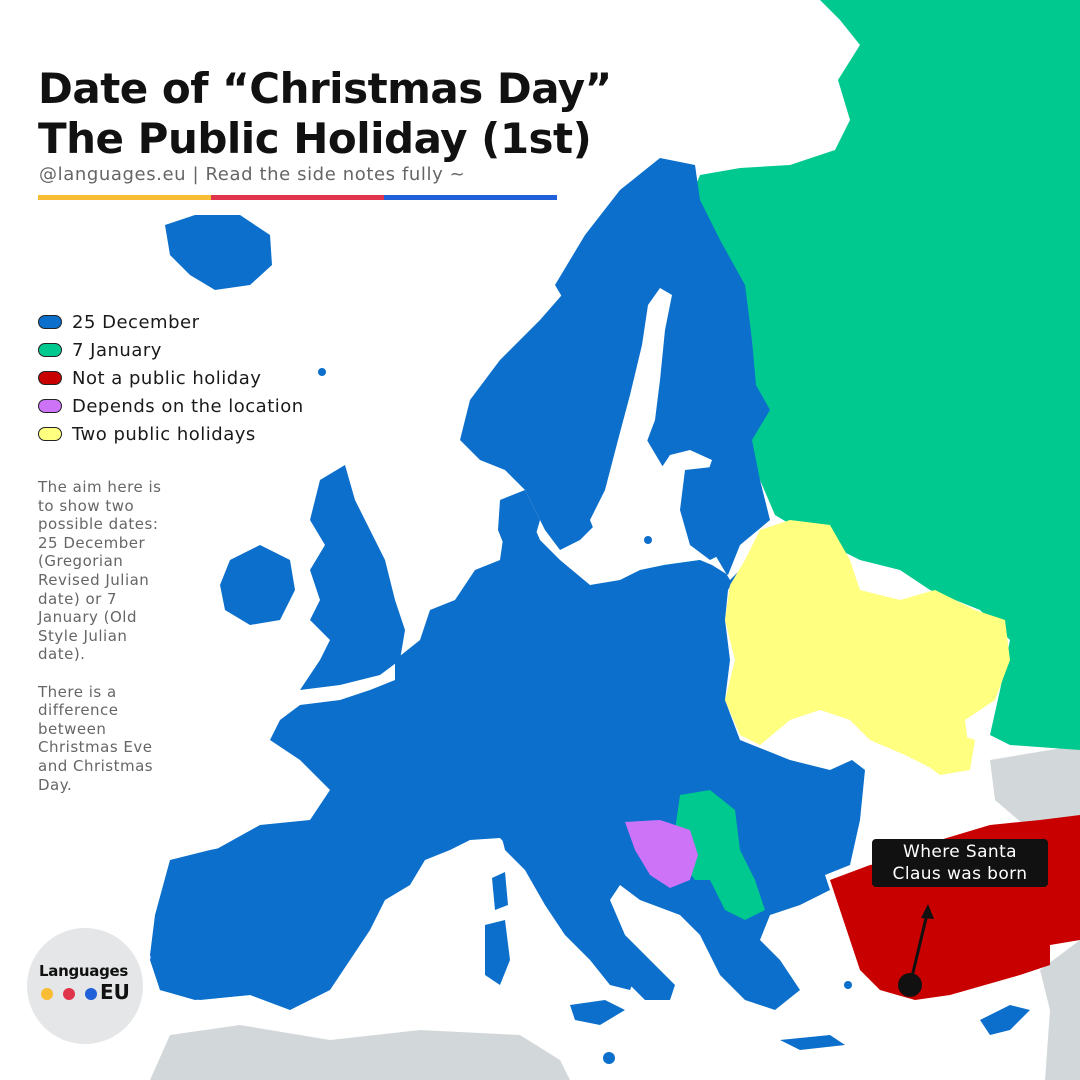 The height and width of the screenshot is (1080, 1080). I want to click on callout-line-2: Claus was born, so click(960, 874).